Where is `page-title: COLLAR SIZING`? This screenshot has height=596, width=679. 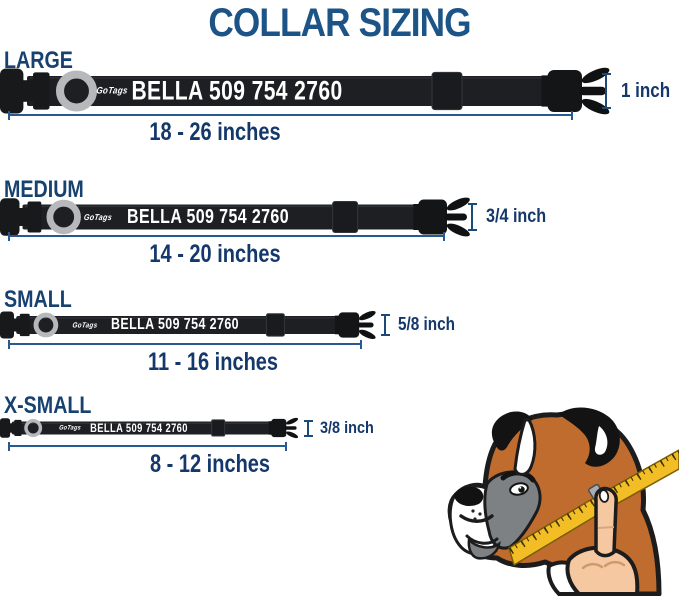
page-title: COLLAR SIZING is located at coordinates (339, 23).